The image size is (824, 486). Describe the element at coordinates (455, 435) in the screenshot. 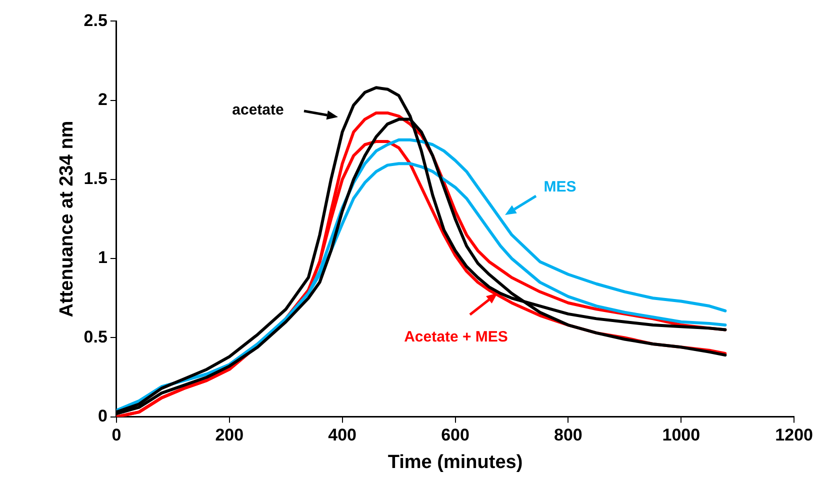

I see `x-tick-label: 600` at that location.